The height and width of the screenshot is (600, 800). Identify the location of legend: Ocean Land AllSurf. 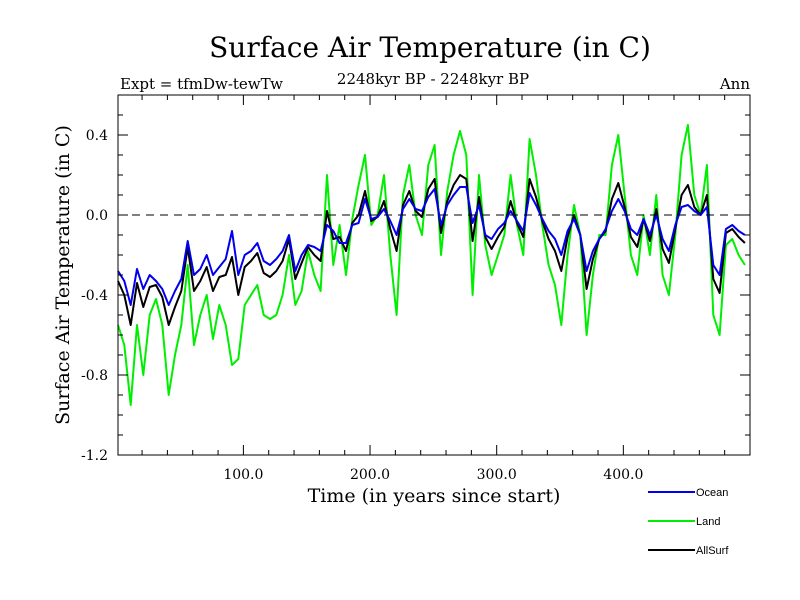
(688, 522).